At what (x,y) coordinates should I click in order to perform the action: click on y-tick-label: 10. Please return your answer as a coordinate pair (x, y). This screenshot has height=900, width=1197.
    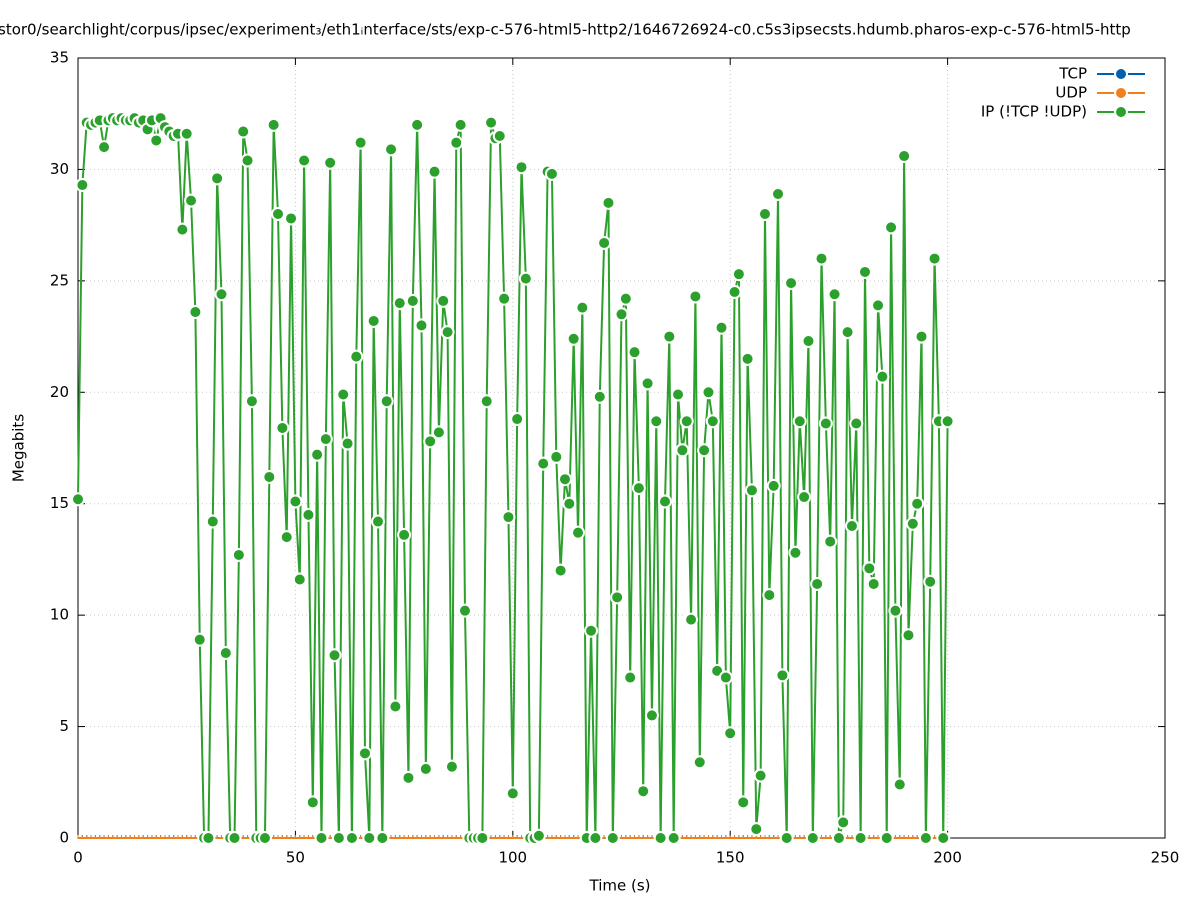
    Looking at the image, I should click on (59, 615).